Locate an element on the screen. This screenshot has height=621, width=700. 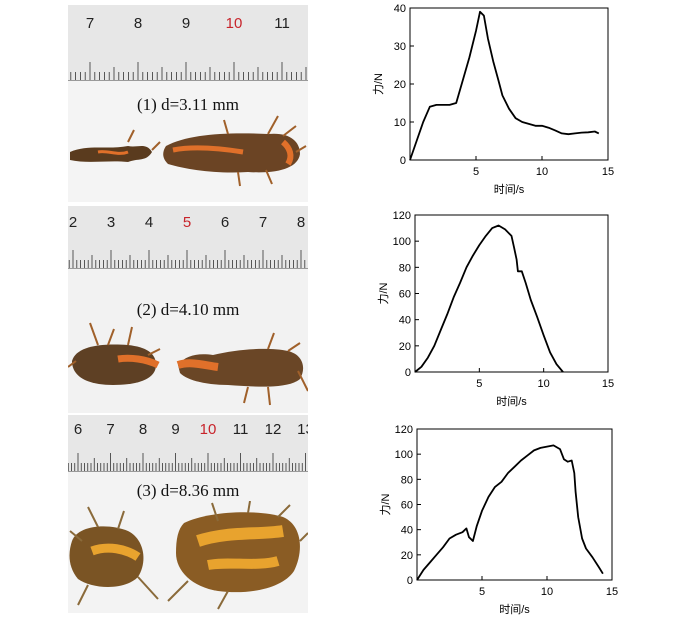
sample-photo-3: 6 7 8 9 10 11 12 13 (3) d=8.36 mm is located at coordinates (188, 514).